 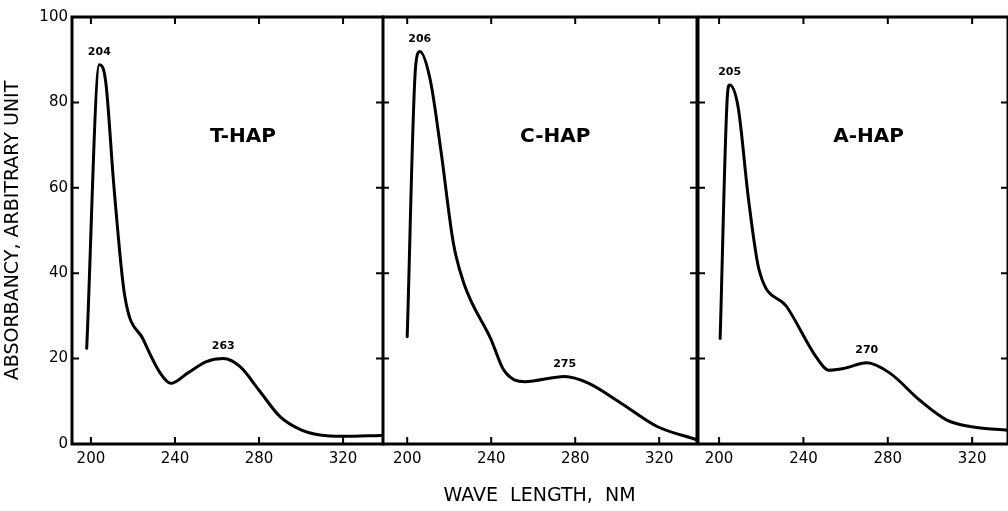 I want to click on text: A-HAP, so click(x=868, y=134).